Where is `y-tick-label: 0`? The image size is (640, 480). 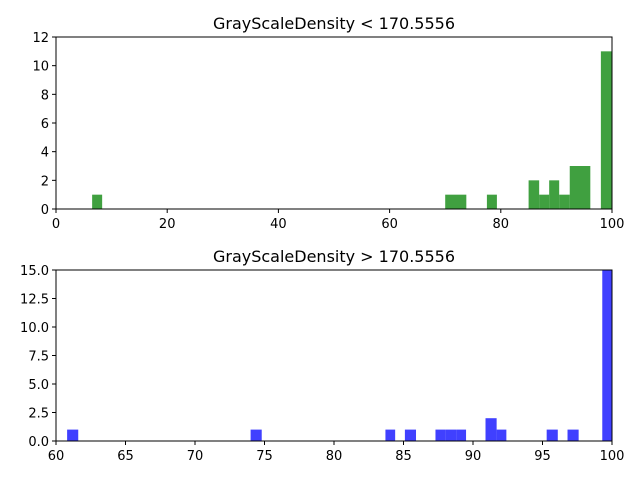 y-tick-label: 0 is located at coordinates (45, 210).